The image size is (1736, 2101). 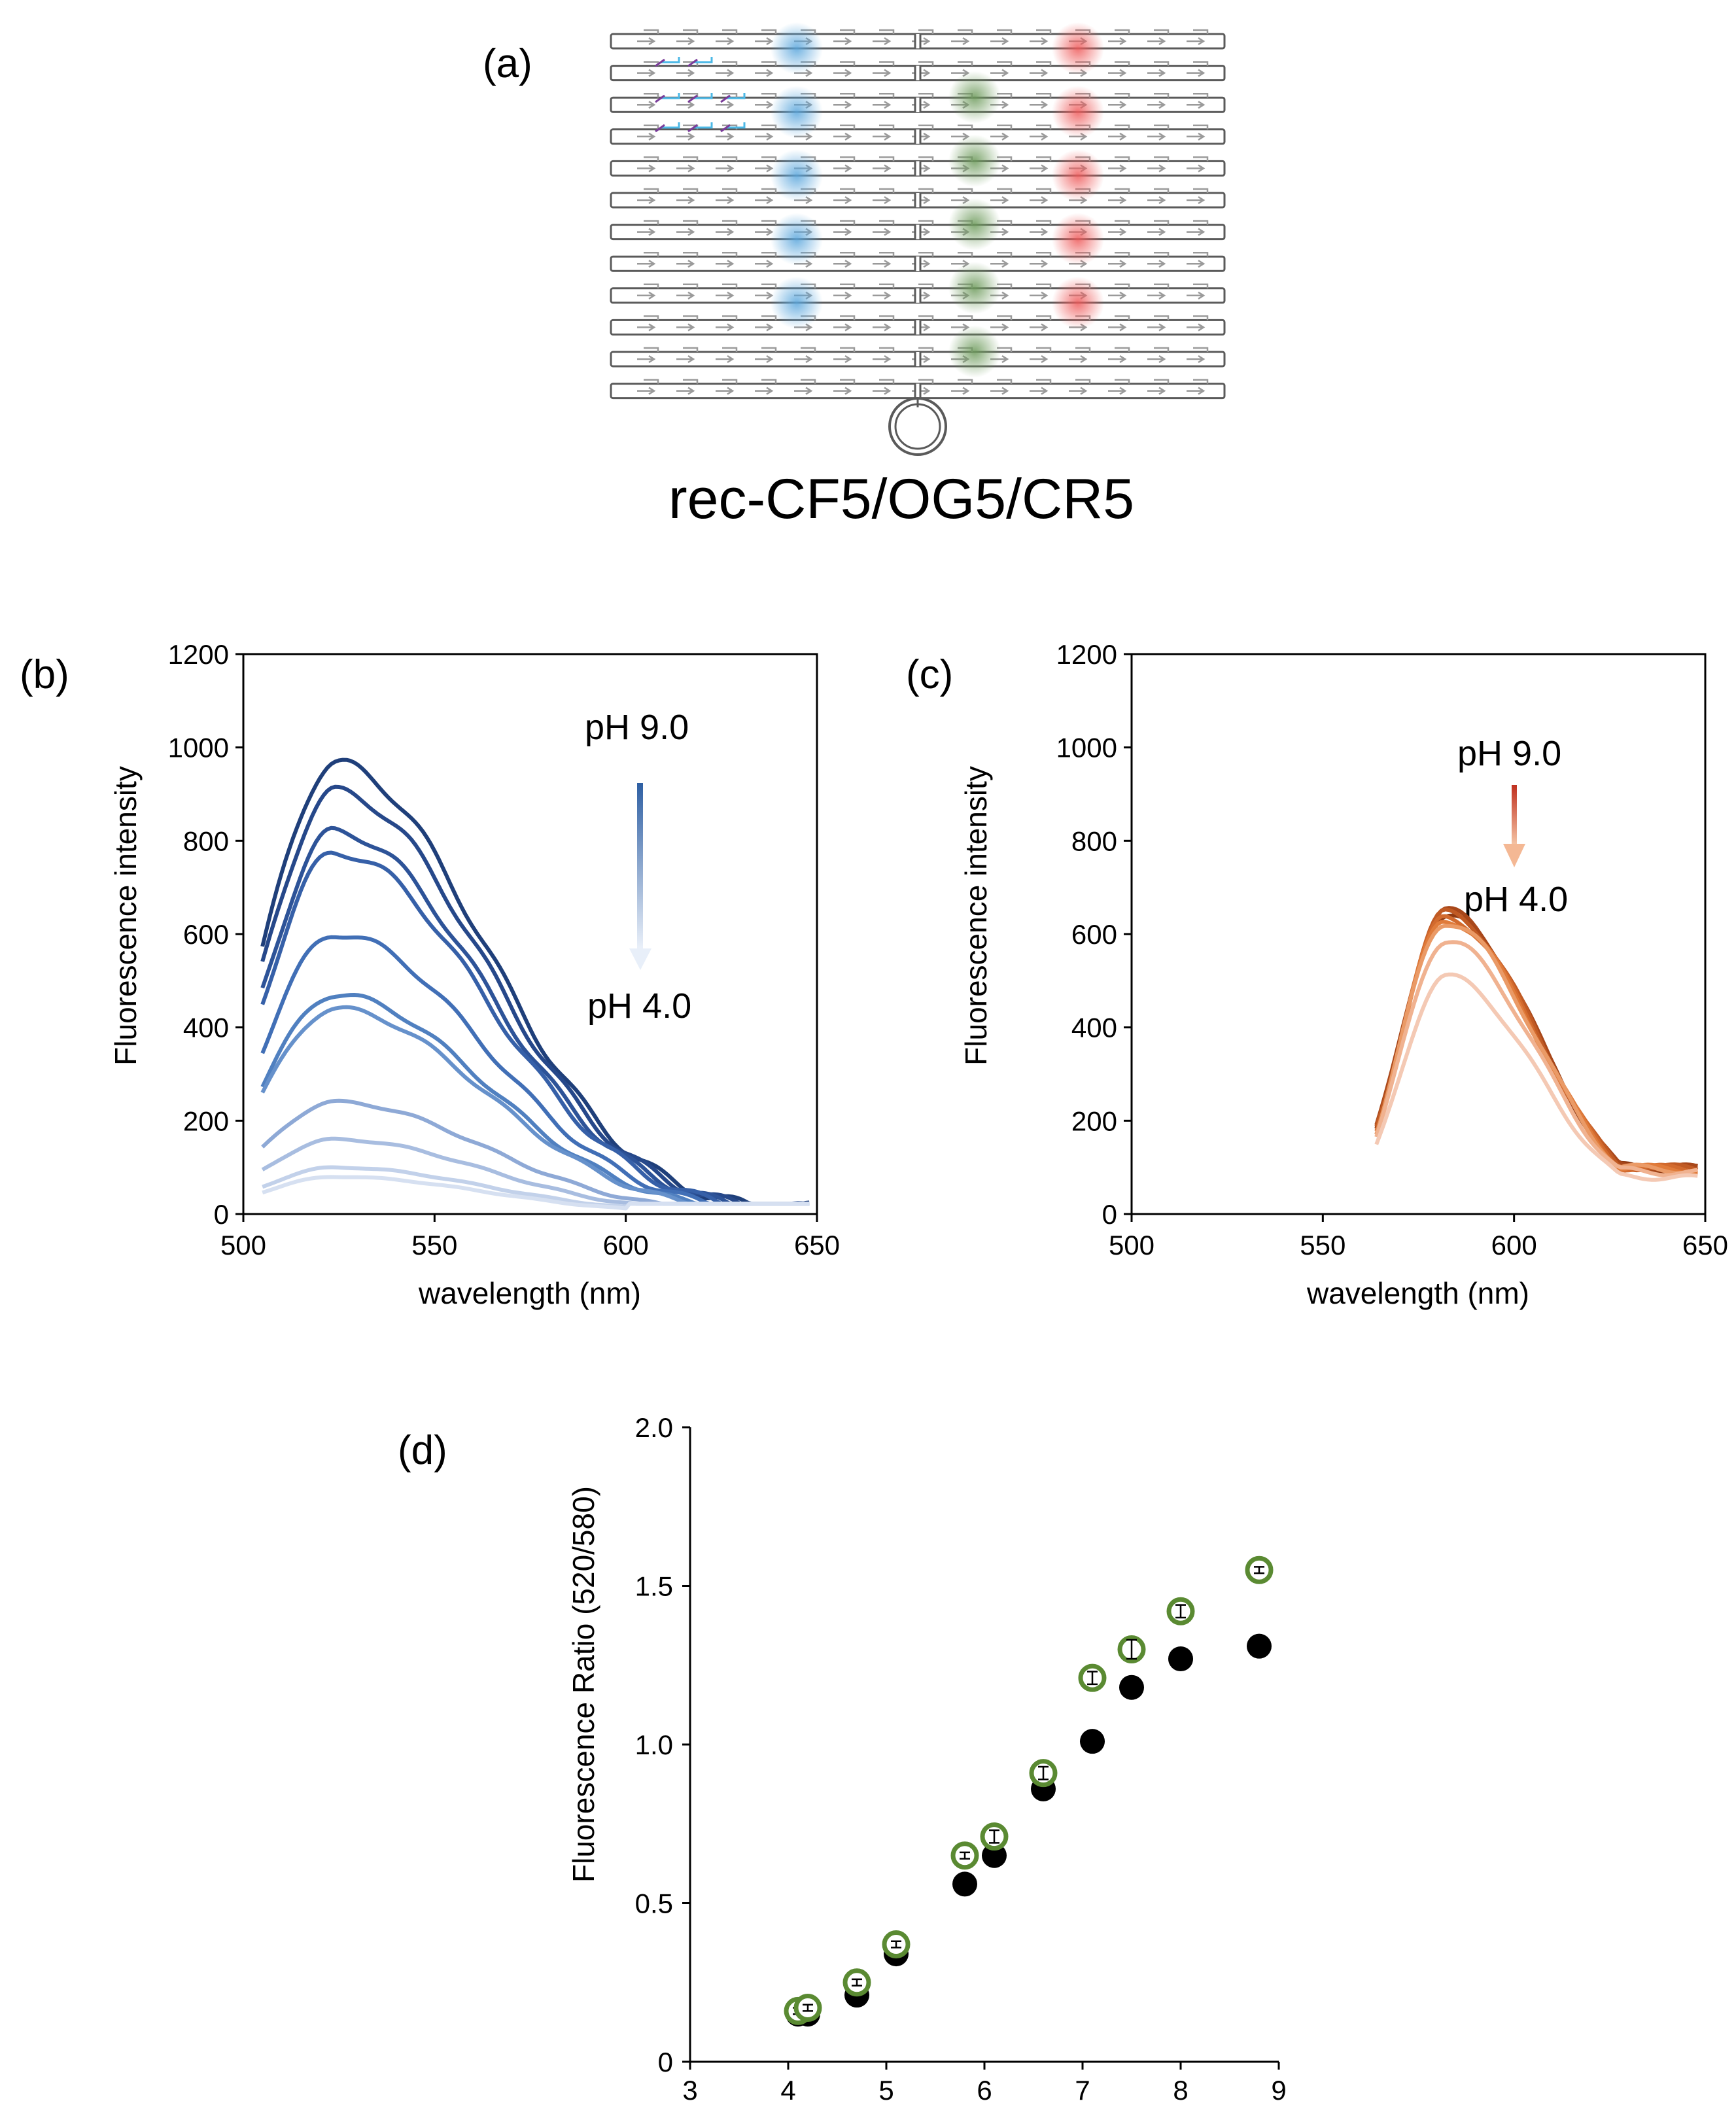 What do you see at coordinates (198, 654) in the screenshot?
I see `y-tick-label: 1200` at bounding box center [198, 654].